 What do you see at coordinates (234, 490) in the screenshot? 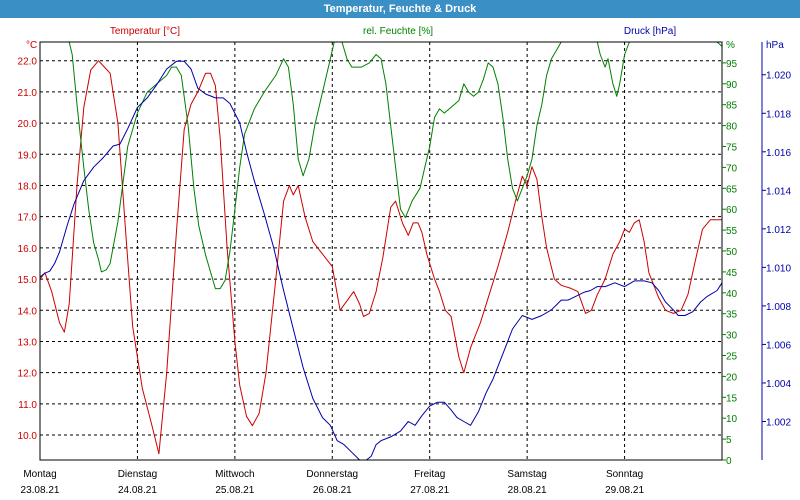
I see `day-date-label: 25.08.21` at bounding box center [234, 490].